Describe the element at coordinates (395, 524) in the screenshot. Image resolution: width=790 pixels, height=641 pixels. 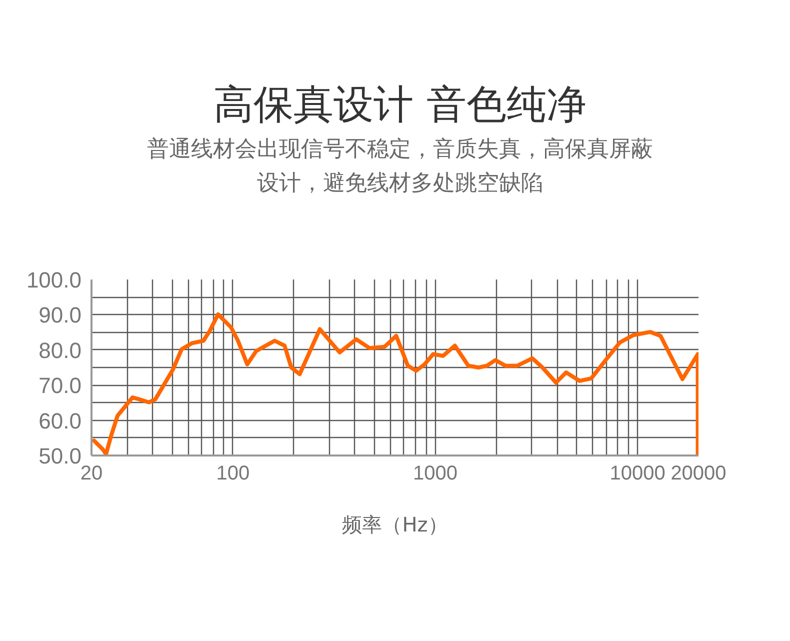
I see `x-axis-title: 频率（Hz）` at that location.